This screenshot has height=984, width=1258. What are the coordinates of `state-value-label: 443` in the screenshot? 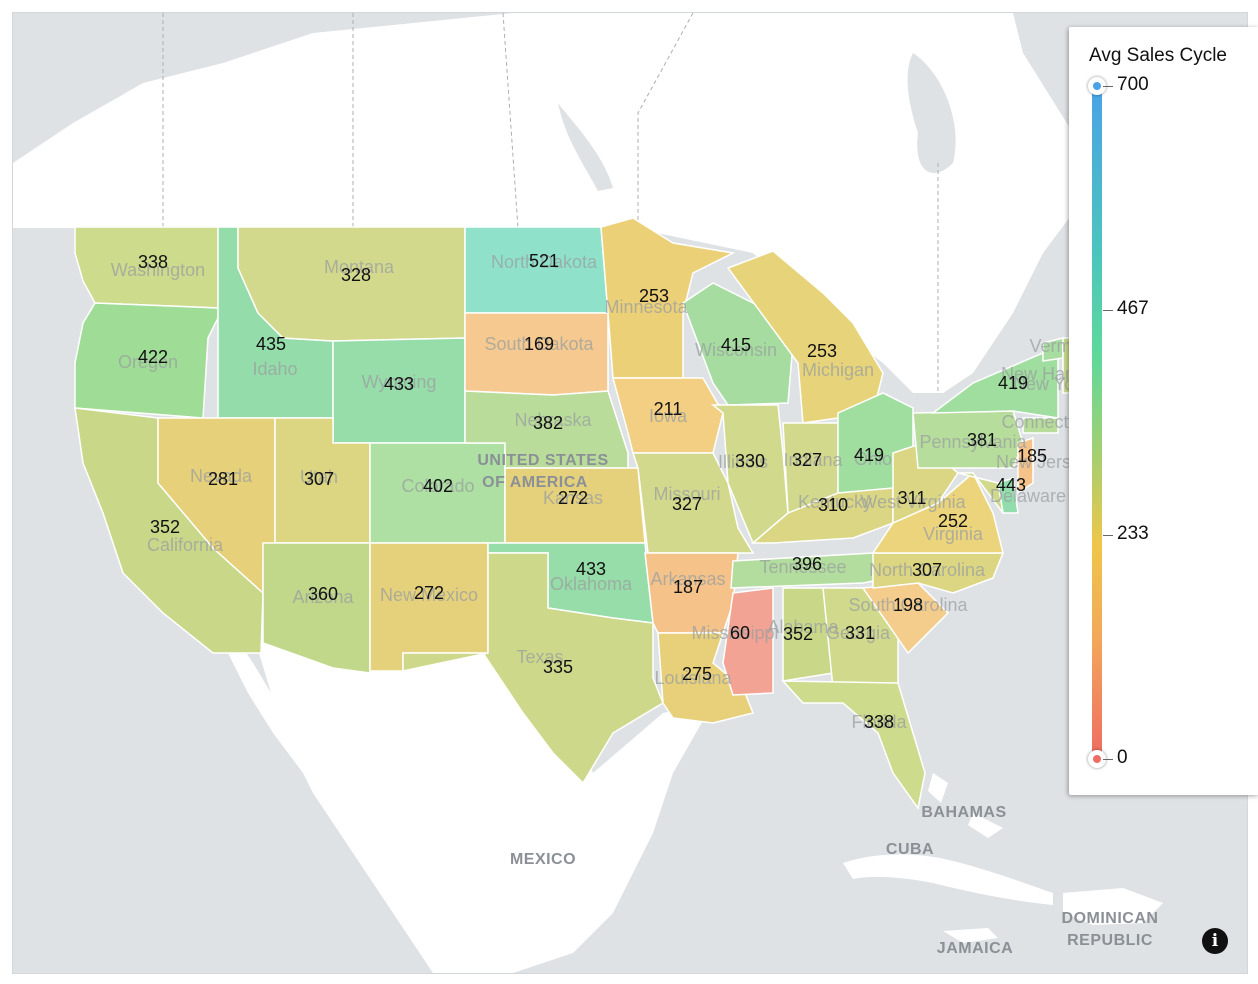 It's located at (1011, 485).